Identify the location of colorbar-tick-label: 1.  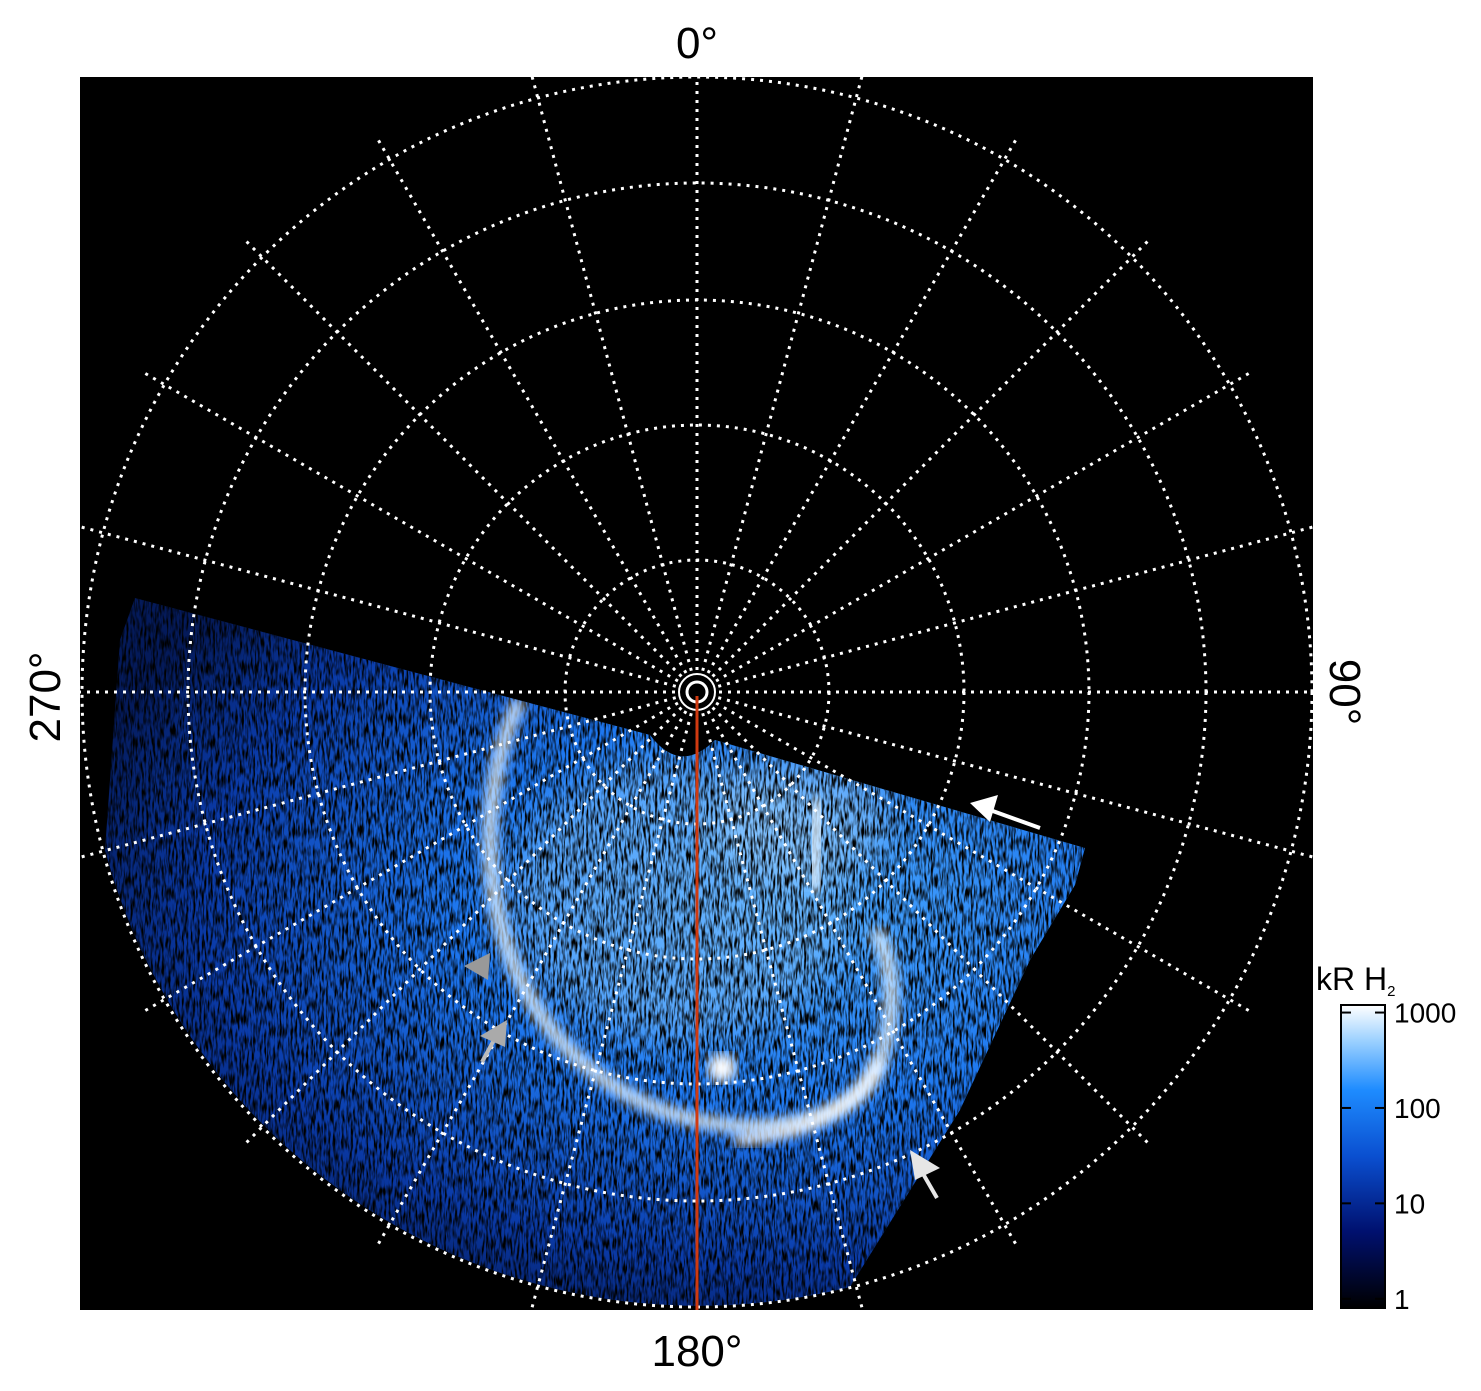
(1402, 1299).